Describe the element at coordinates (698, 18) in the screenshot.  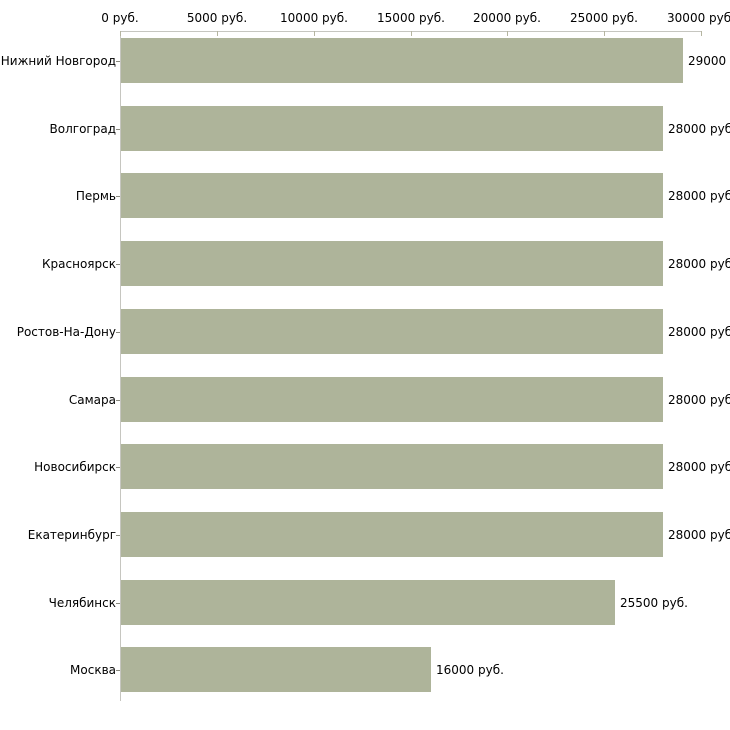
I see `x-axis-tick-label: 30000 руб.` at that location.